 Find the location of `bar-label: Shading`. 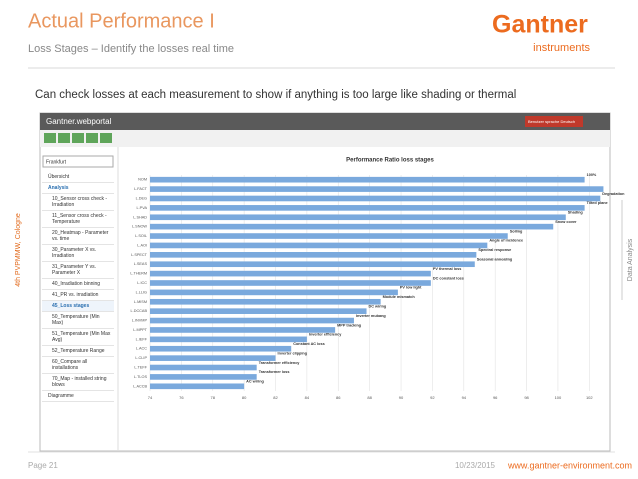

bar-label: Shading is located at coordinates (576, 213).